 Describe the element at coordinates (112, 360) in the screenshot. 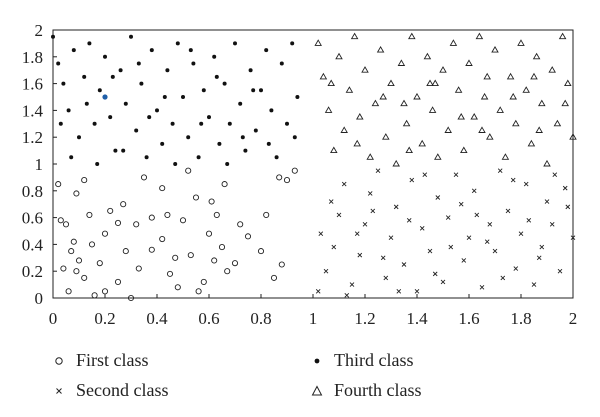

I see `legend-label-first-class: First class` at that location.